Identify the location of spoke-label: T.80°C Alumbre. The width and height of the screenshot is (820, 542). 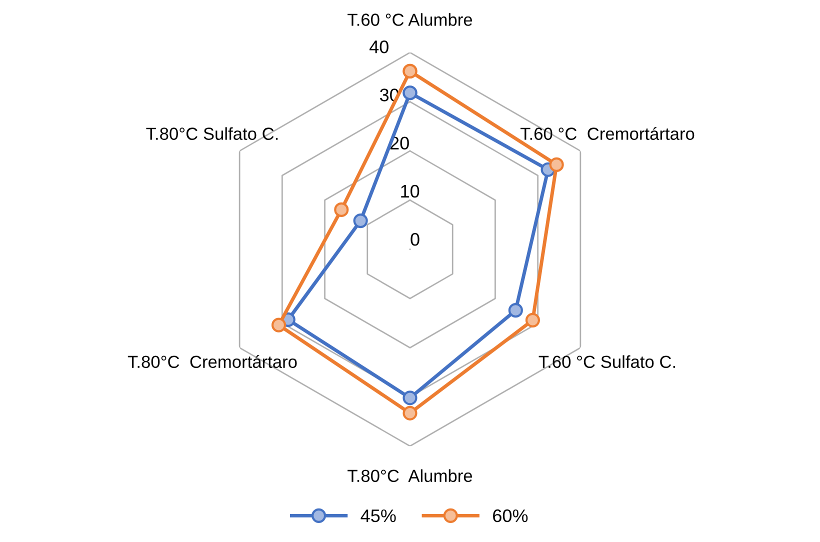
(410, 475).